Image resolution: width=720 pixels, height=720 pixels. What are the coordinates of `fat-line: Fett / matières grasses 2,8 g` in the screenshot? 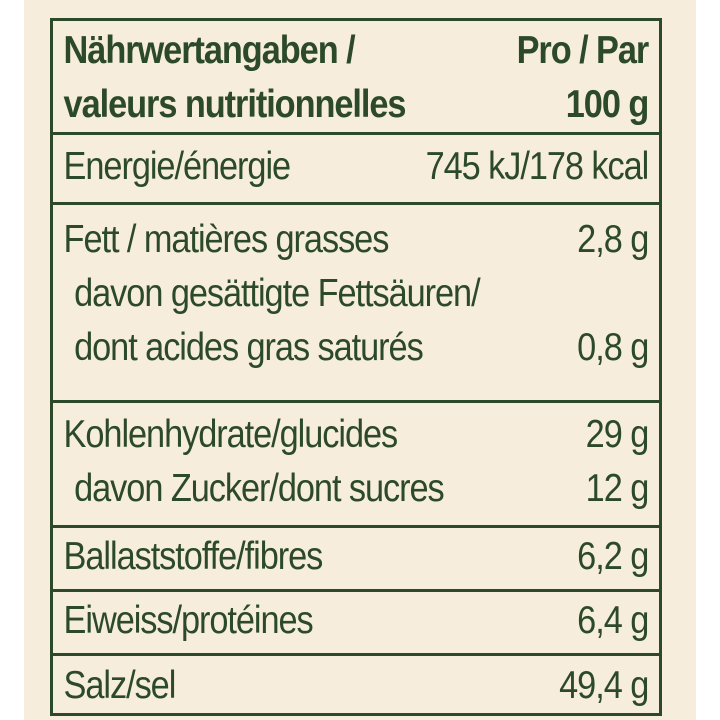 It's located at (356, 240).